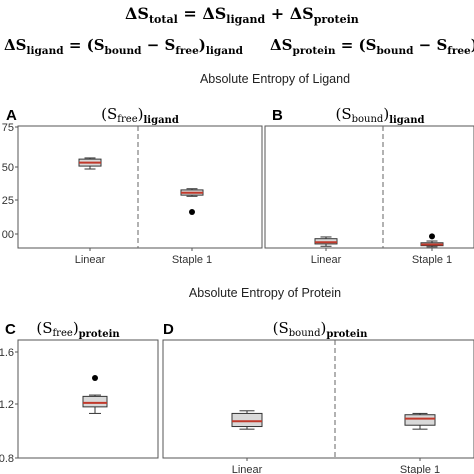  Describe the element at coordinates (95, 394) in the screenshot. I see `box-single` at that location.